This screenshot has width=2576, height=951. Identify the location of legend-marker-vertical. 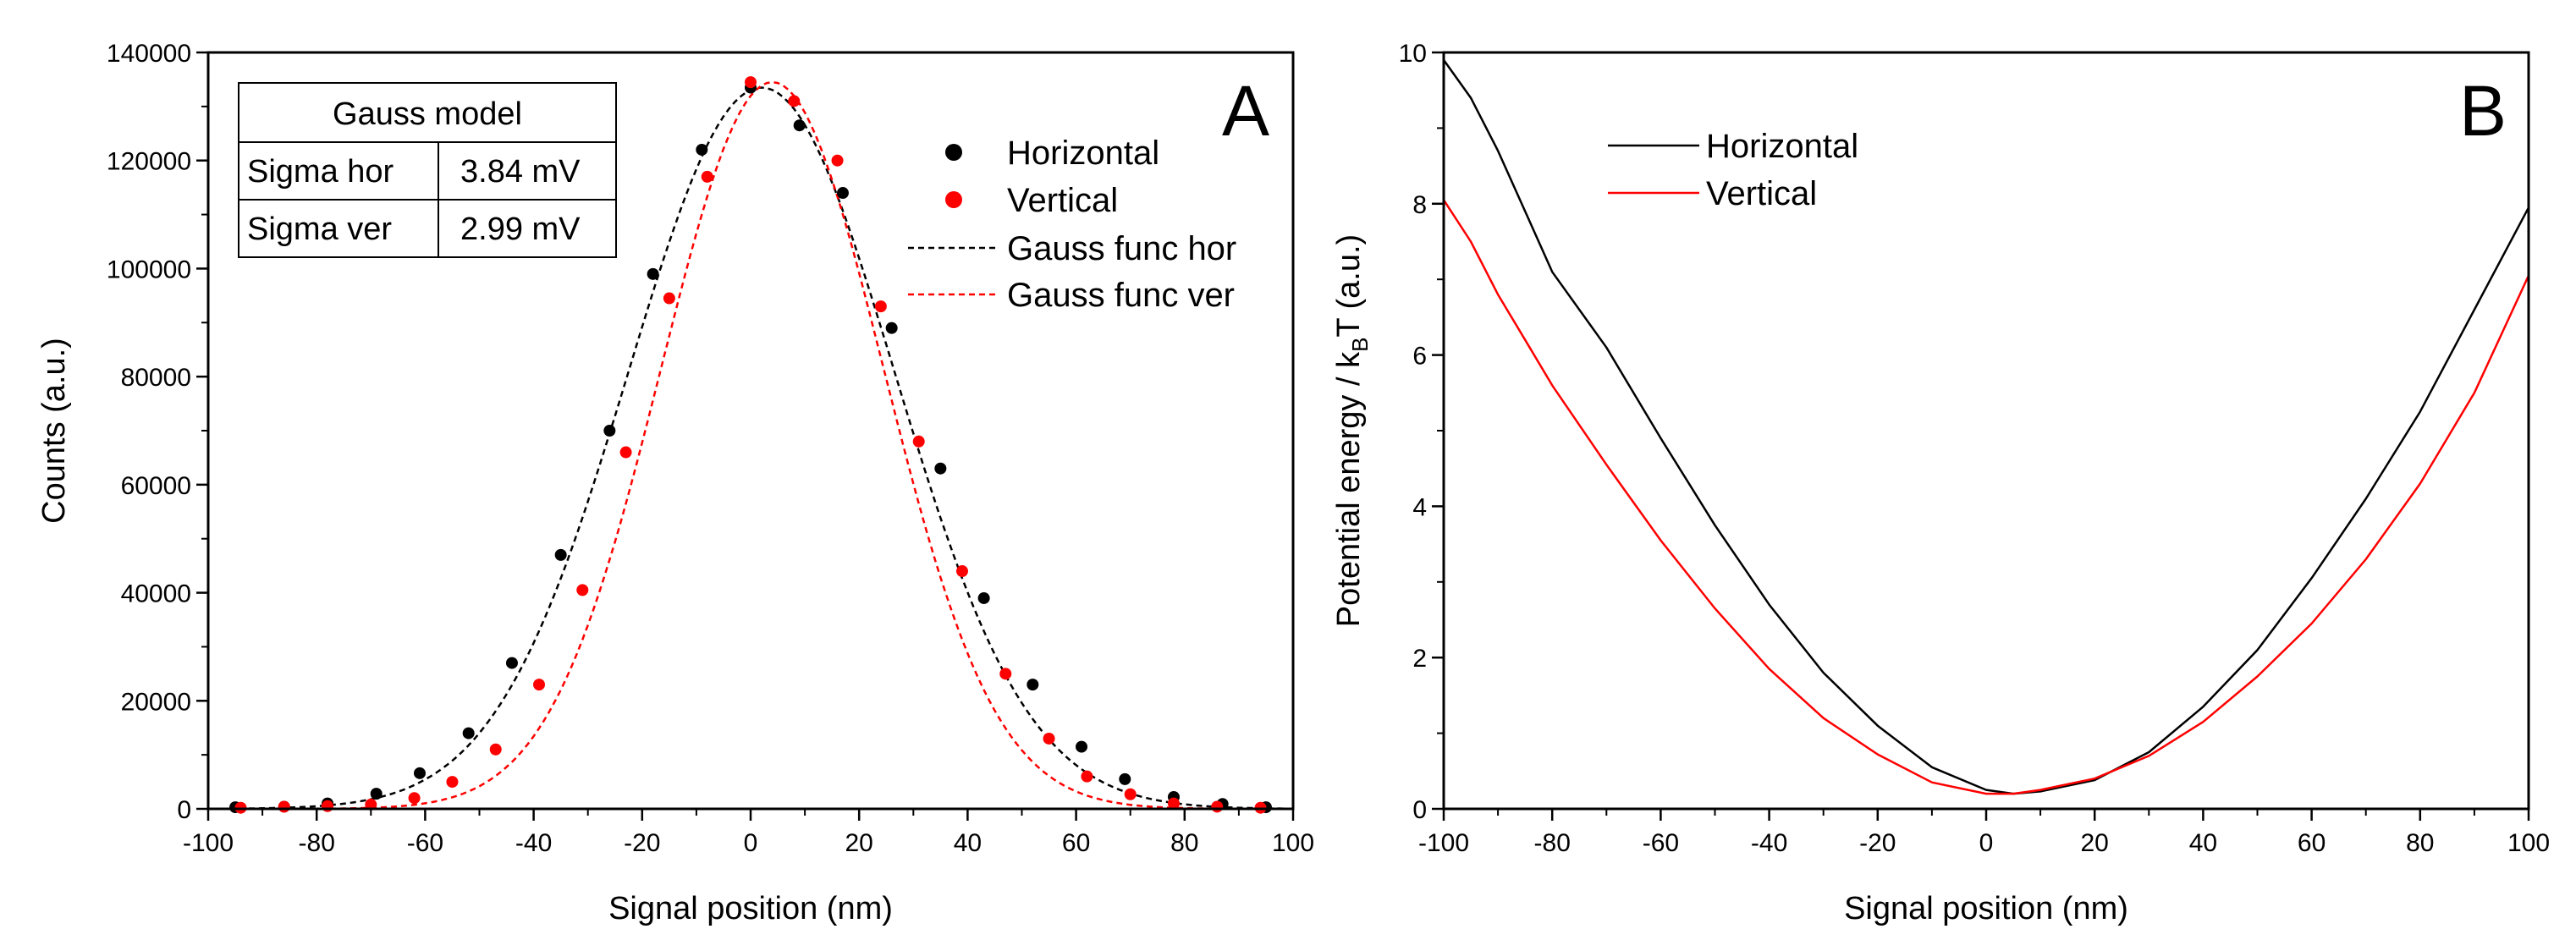
(953, 199).